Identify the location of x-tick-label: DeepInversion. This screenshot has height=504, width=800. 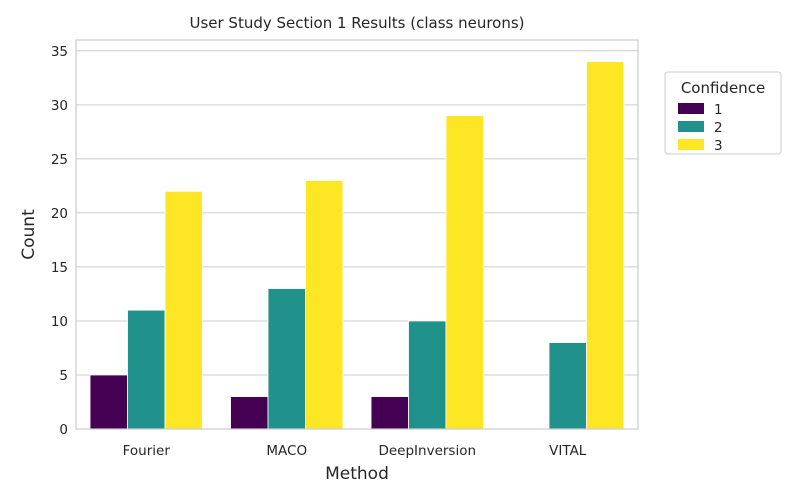
(427, 451).